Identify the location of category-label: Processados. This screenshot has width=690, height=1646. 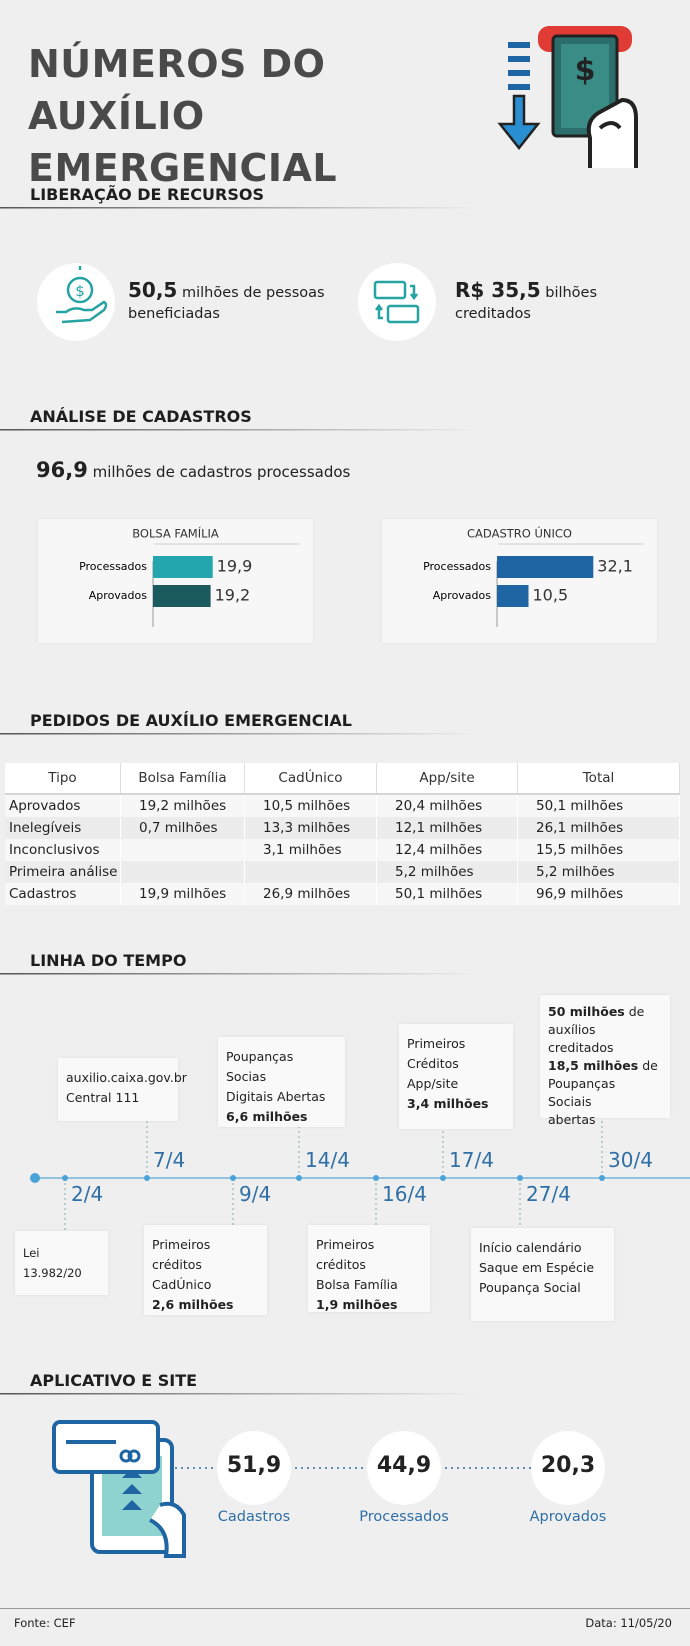
(113, 566).